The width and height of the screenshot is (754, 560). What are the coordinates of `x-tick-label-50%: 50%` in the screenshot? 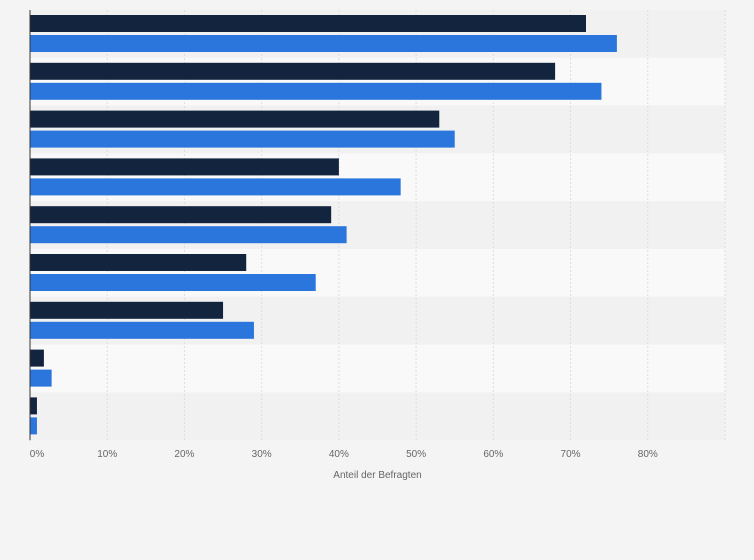 It's located at (416, 454).